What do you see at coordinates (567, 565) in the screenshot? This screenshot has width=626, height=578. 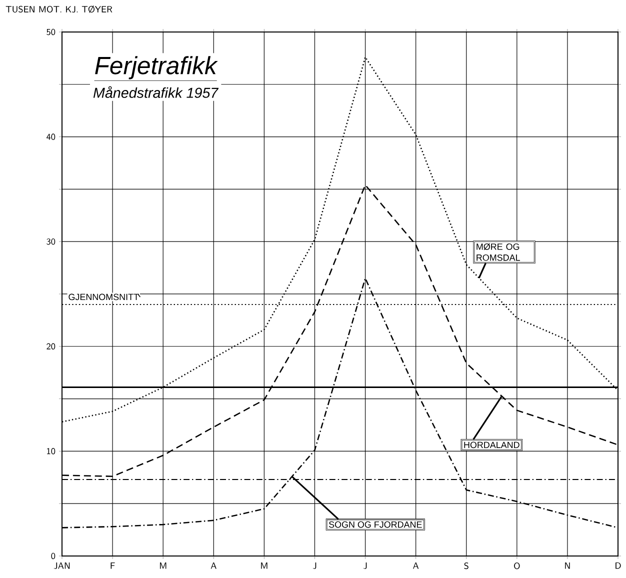 I see `x-tick-label: N` at bounding box center [567, 565].